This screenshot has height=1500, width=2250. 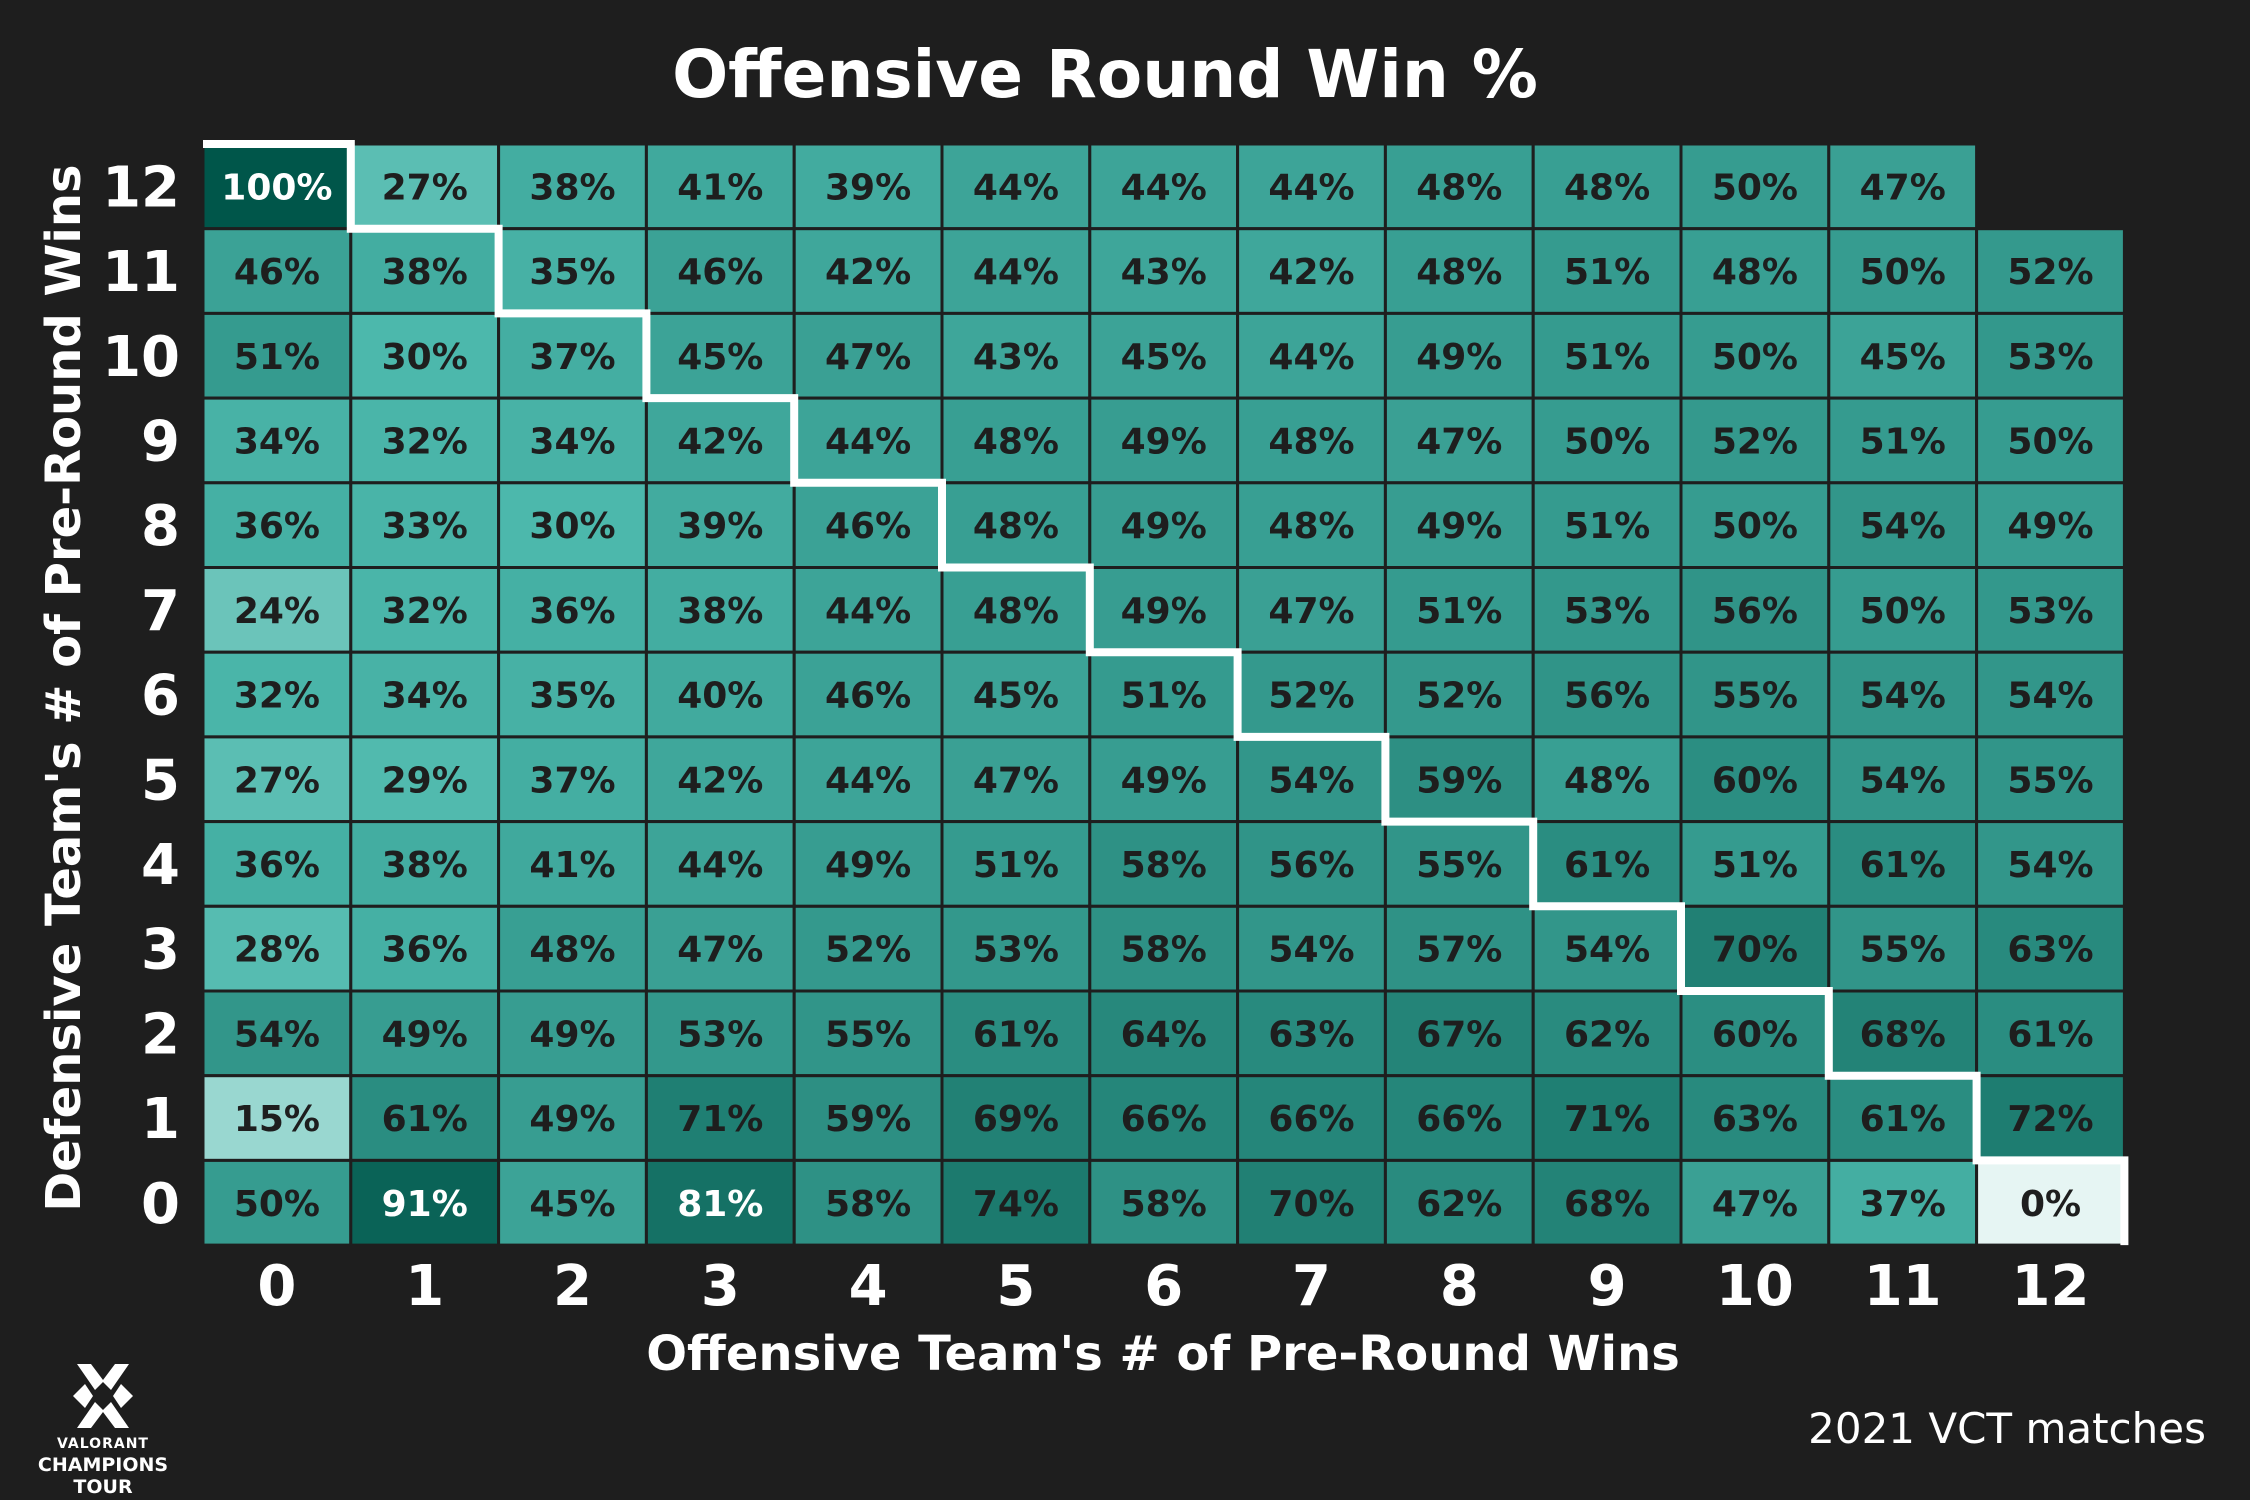 What do you see at coordinates (720, 1286) in the screenshot?
I see `x-tick-label: 3` at bounding box center [720, 1286].